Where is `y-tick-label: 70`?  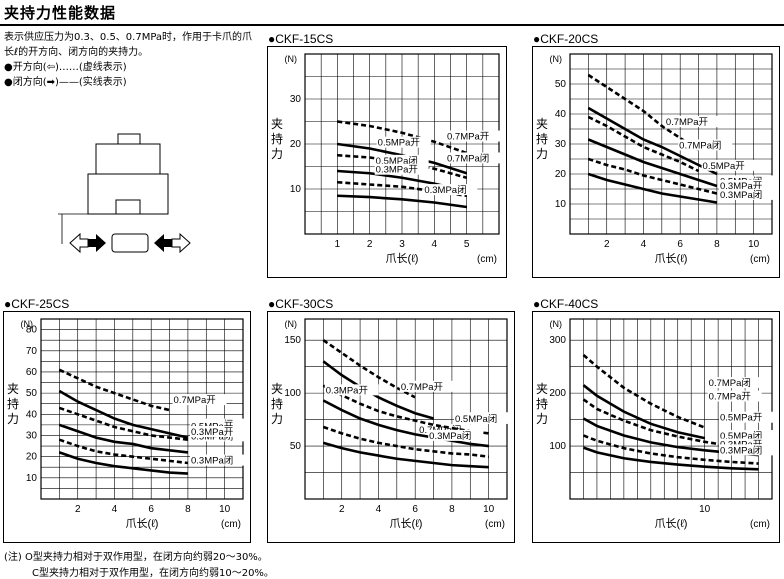 y-tick-label: 70 is located at coordinates (32, 351).